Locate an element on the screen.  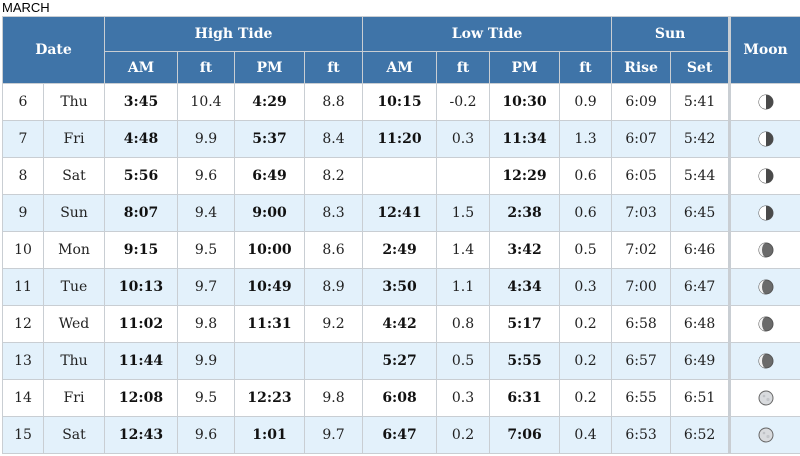
cell-sunrise: 7:02 is located at coordinates (641, 250).